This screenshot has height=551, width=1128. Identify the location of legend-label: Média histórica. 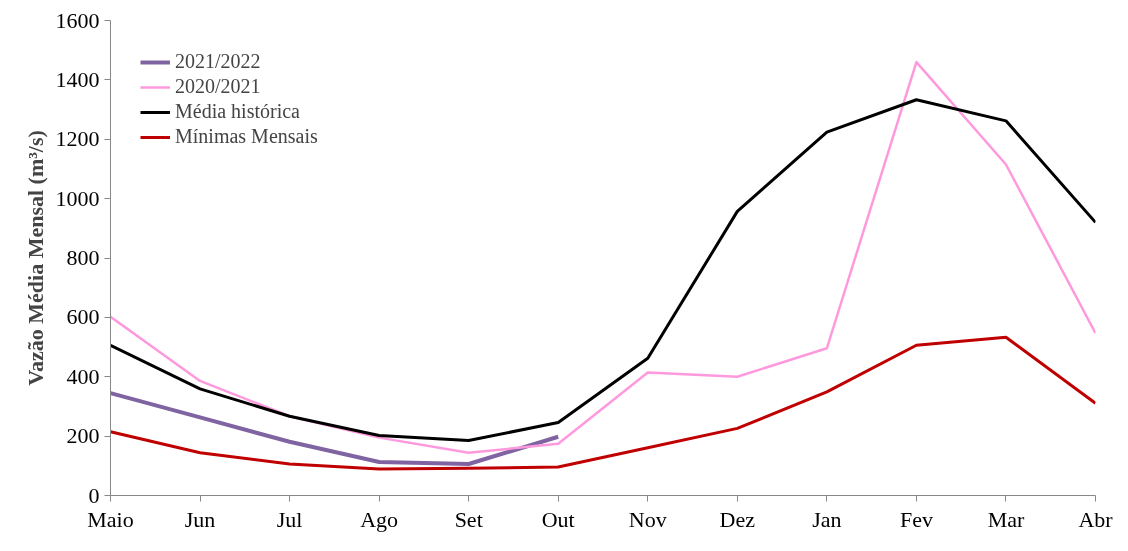
(237, 111).